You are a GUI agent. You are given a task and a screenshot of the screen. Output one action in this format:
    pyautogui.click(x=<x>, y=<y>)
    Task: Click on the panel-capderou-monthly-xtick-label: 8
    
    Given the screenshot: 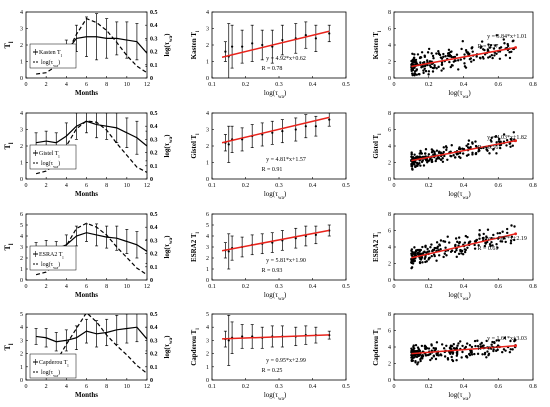 What is the action you would take?
    pyautogui.click(x=106, y=387)
    